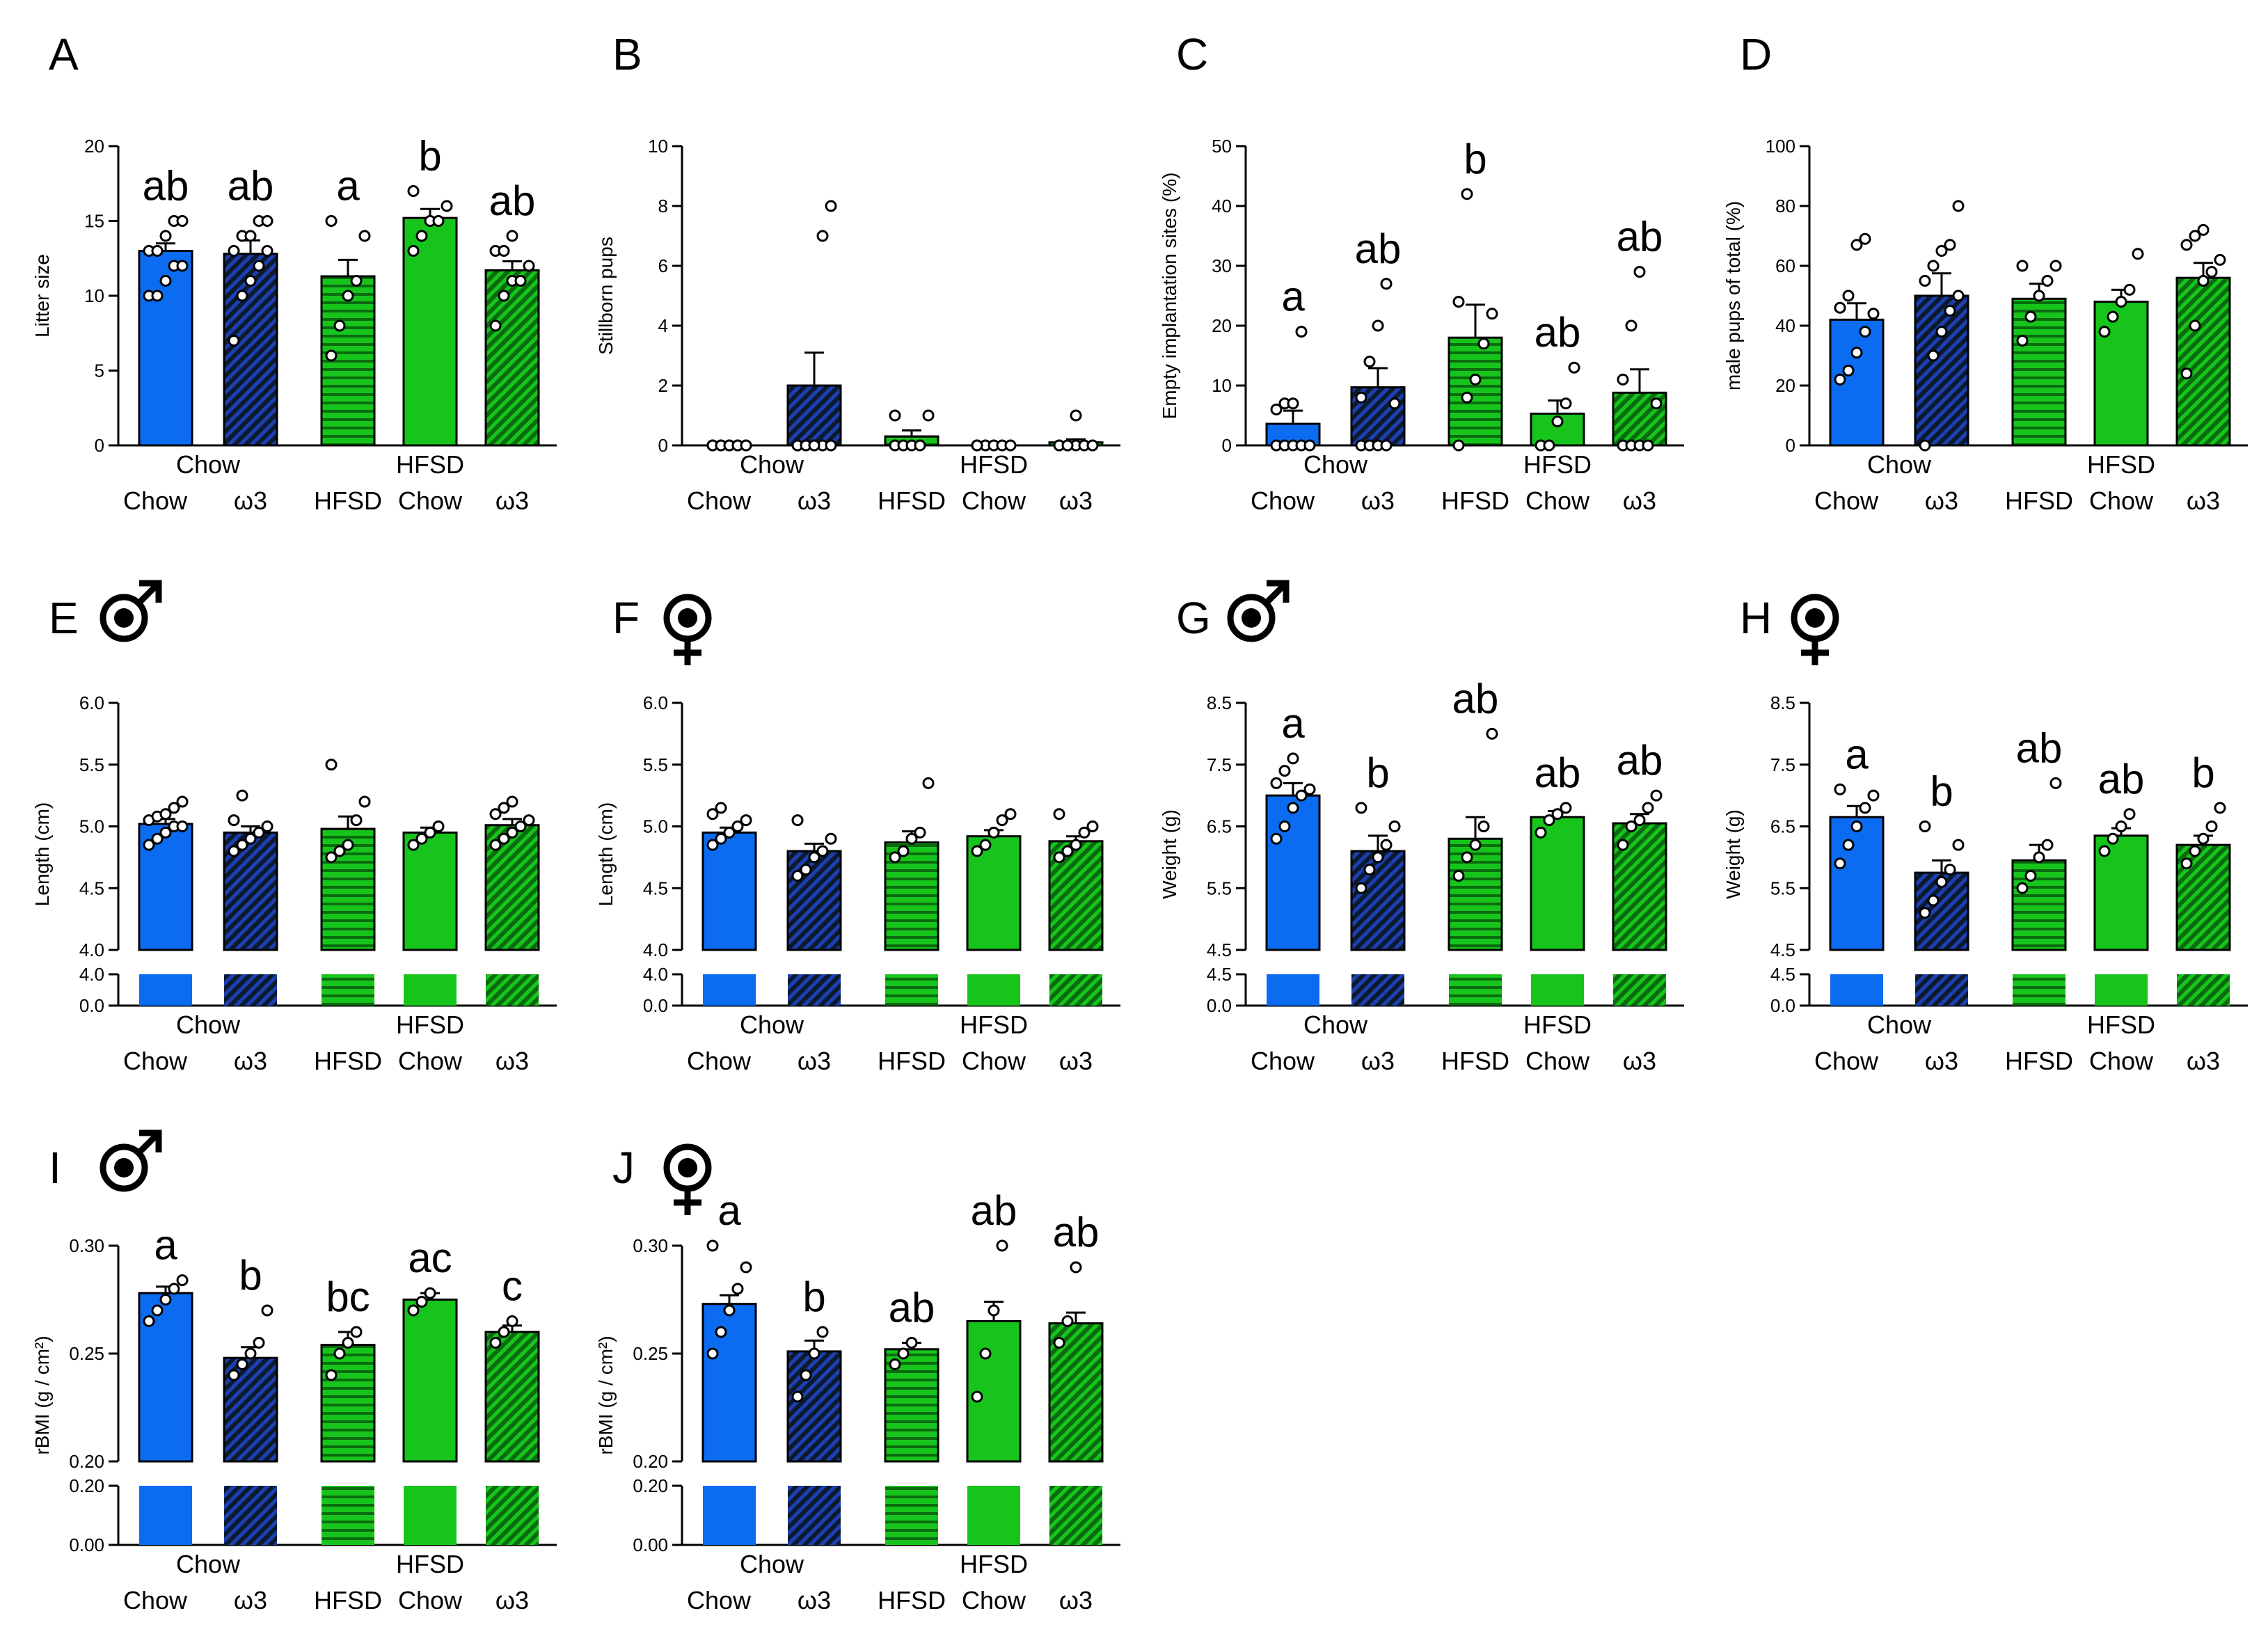 The height and width of the screenshot is (1634, 2268). I want to click on y-tick-label: 80, so click(1785, 206).